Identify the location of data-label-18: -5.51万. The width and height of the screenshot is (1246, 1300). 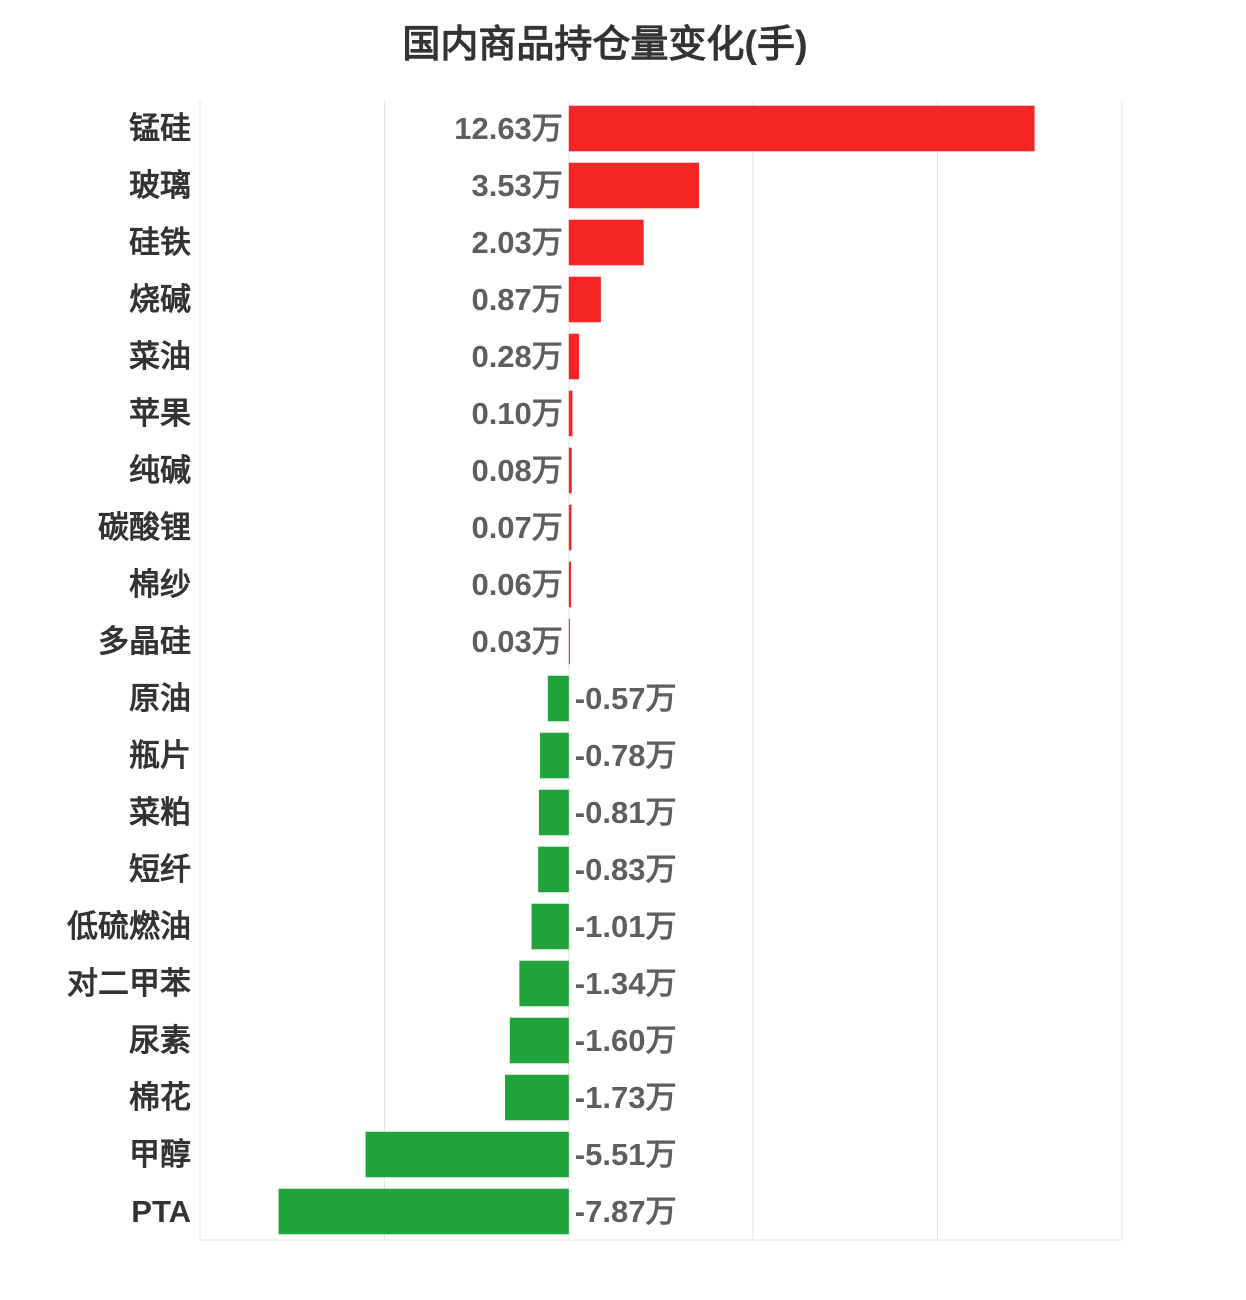
(626, 1154).